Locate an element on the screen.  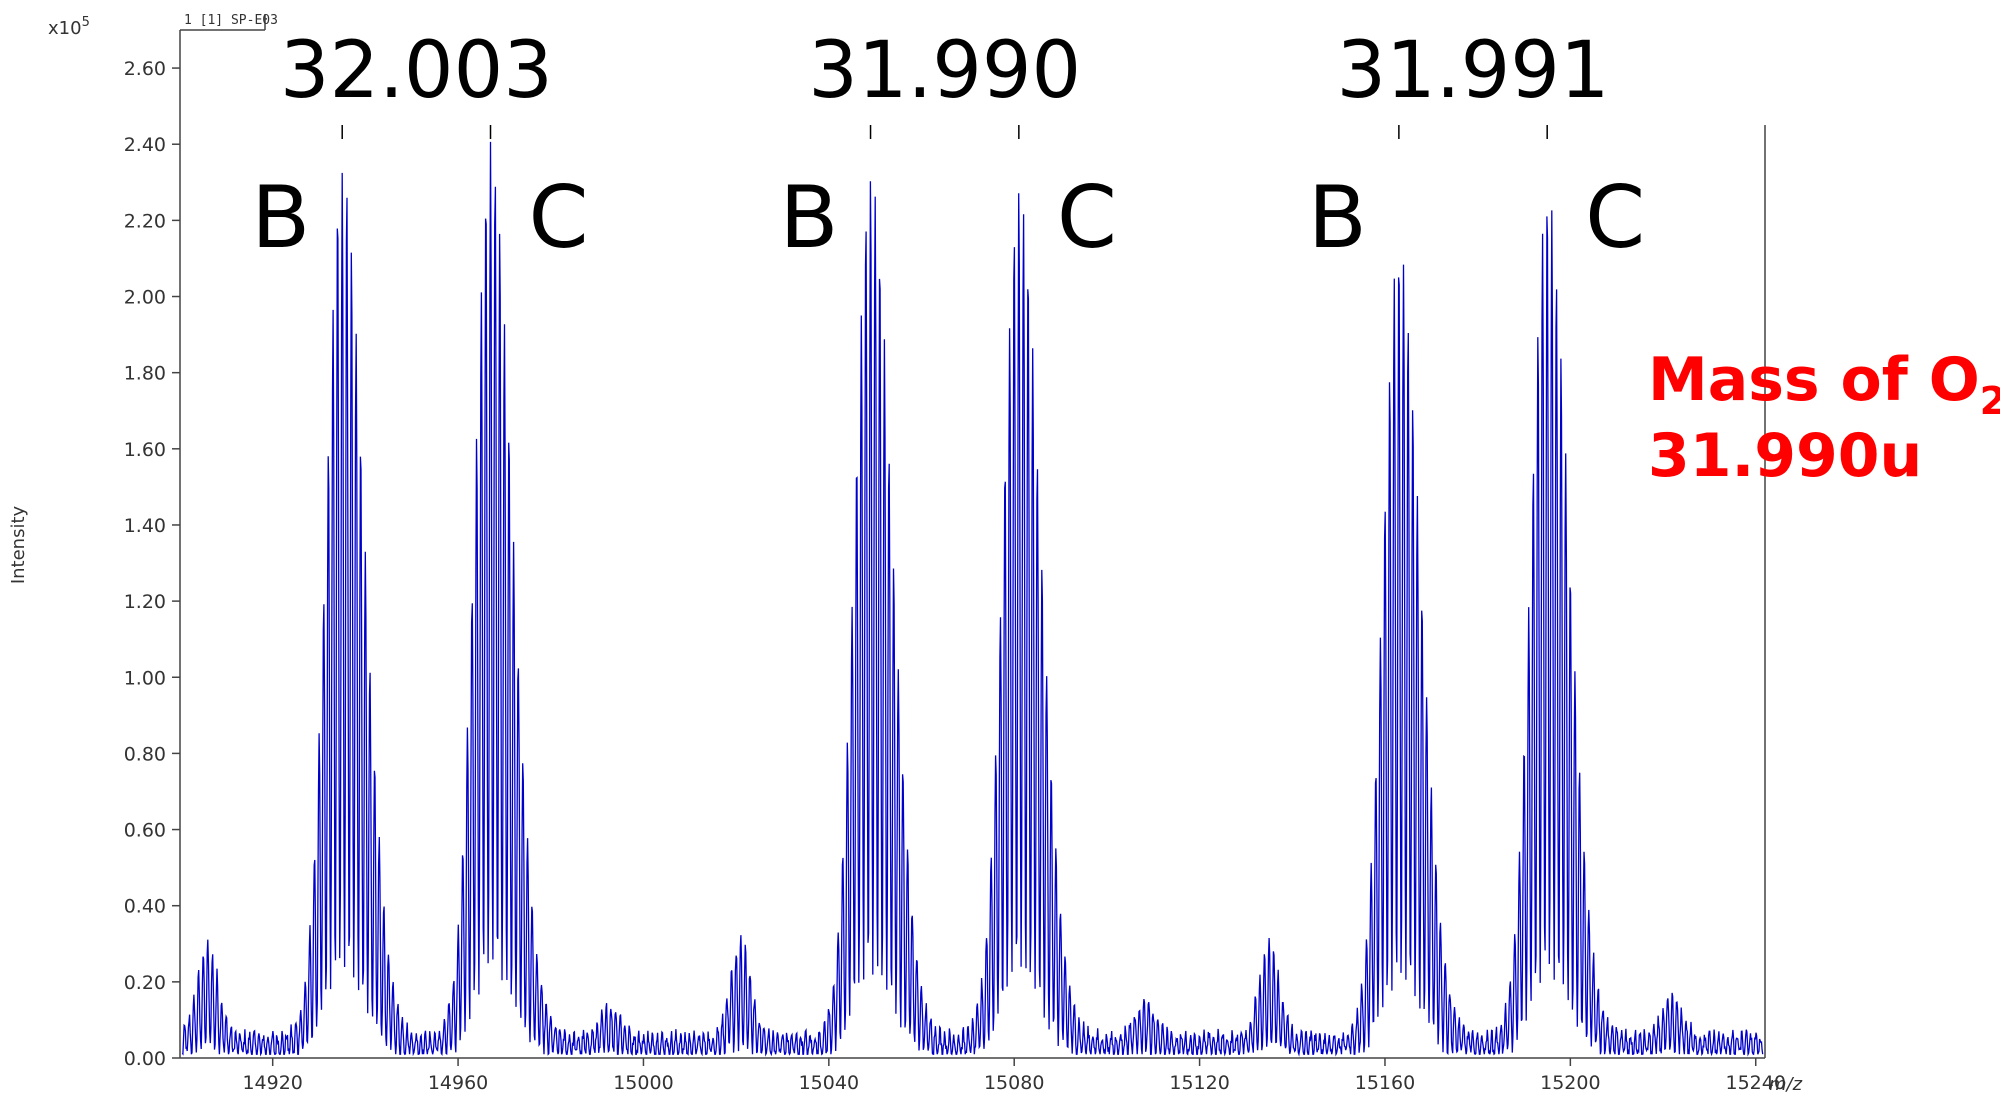
x-axis-label: m/z is located at coordinates (1786, 1084).